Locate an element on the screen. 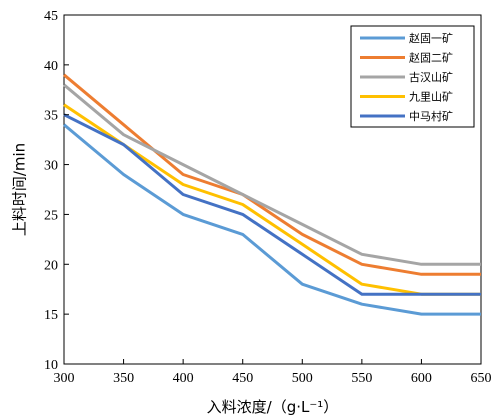 The height and width of the screenshot is (419, 492). y-tick-label: 10 is located at coordinates (51, 365).